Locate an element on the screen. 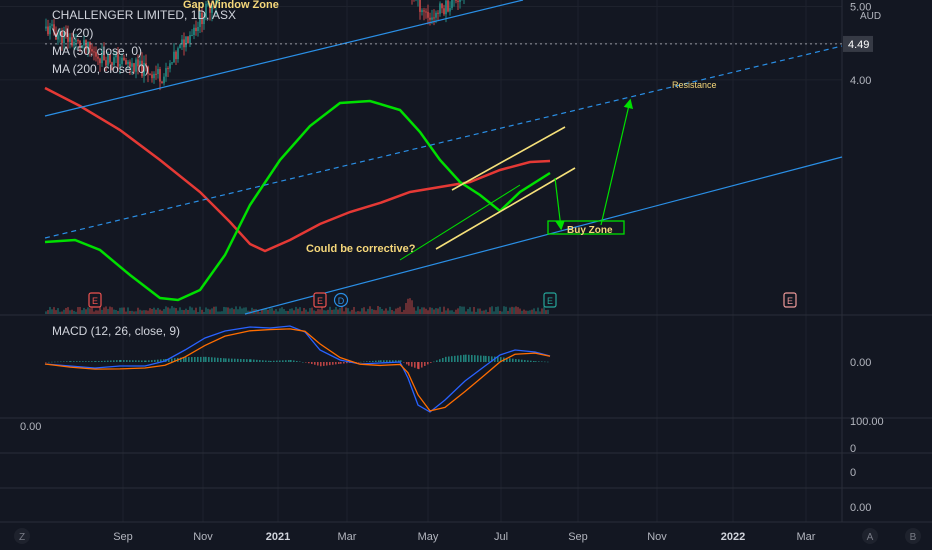  vol-indicator-label: Vol (20) is located at coordinates (73, 33).